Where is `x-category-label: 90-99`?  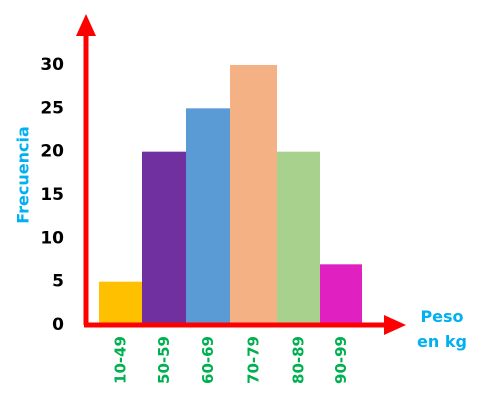 x-category-label: 90-99 is located at coordinates (341, 360).